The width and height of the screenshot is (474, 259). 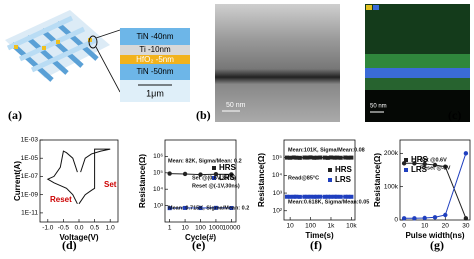 What do you see at coordinates (155, 59) in the screenshot?
I see `layer-label: HfO₂ -5nm` at bounding box center [155, 59].